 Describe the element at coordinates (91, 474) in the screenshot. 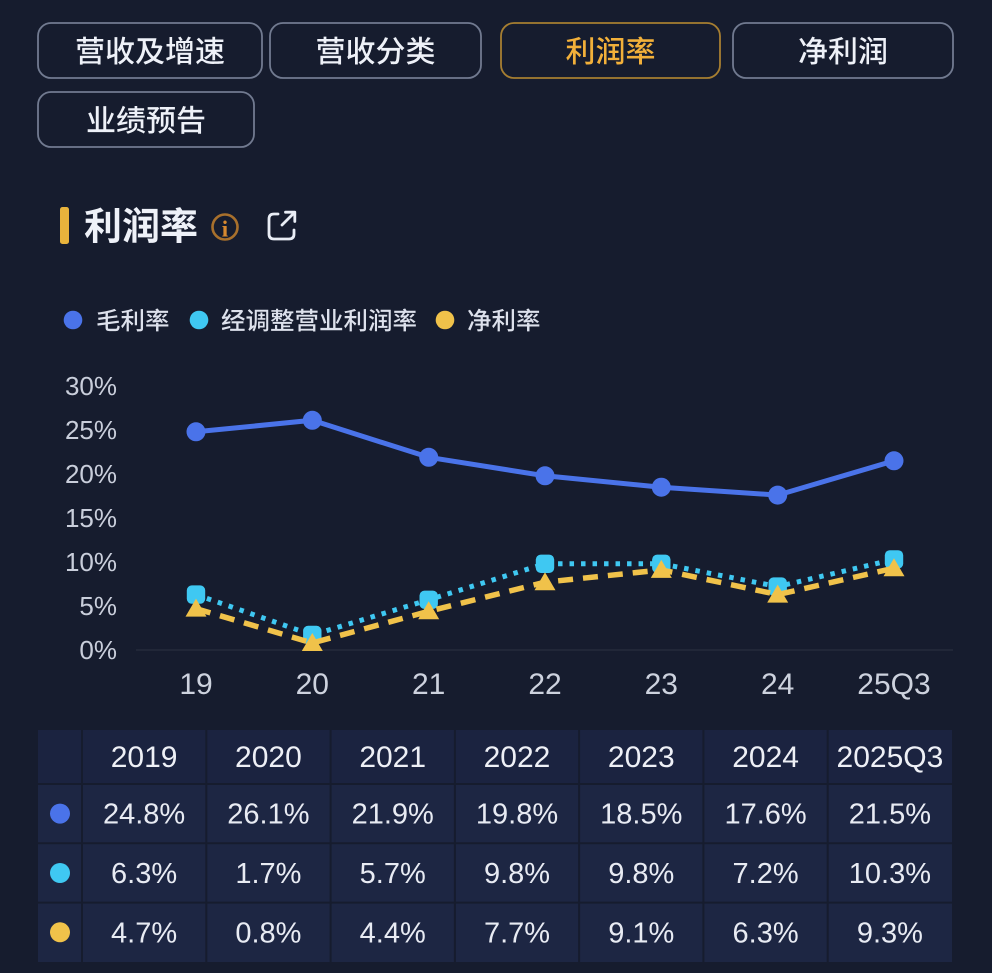

I see `svg-text: 20%` at that location.